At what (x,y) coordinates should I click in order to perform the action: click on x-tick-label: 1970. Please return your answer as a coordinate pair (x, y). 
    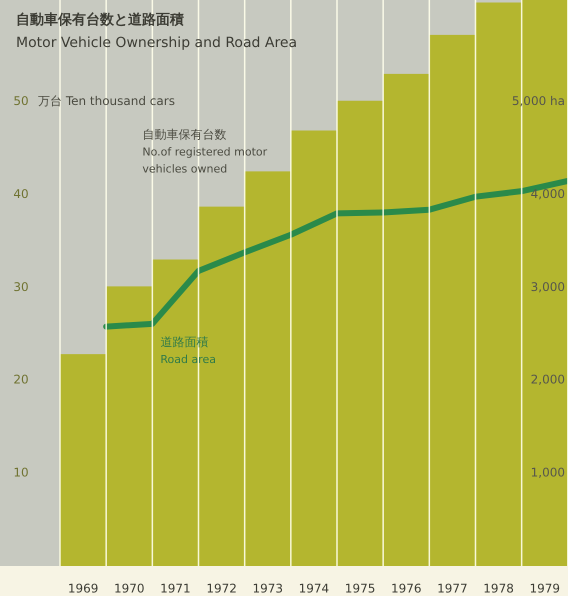
    Looking at the image, I should click on (129, 588).